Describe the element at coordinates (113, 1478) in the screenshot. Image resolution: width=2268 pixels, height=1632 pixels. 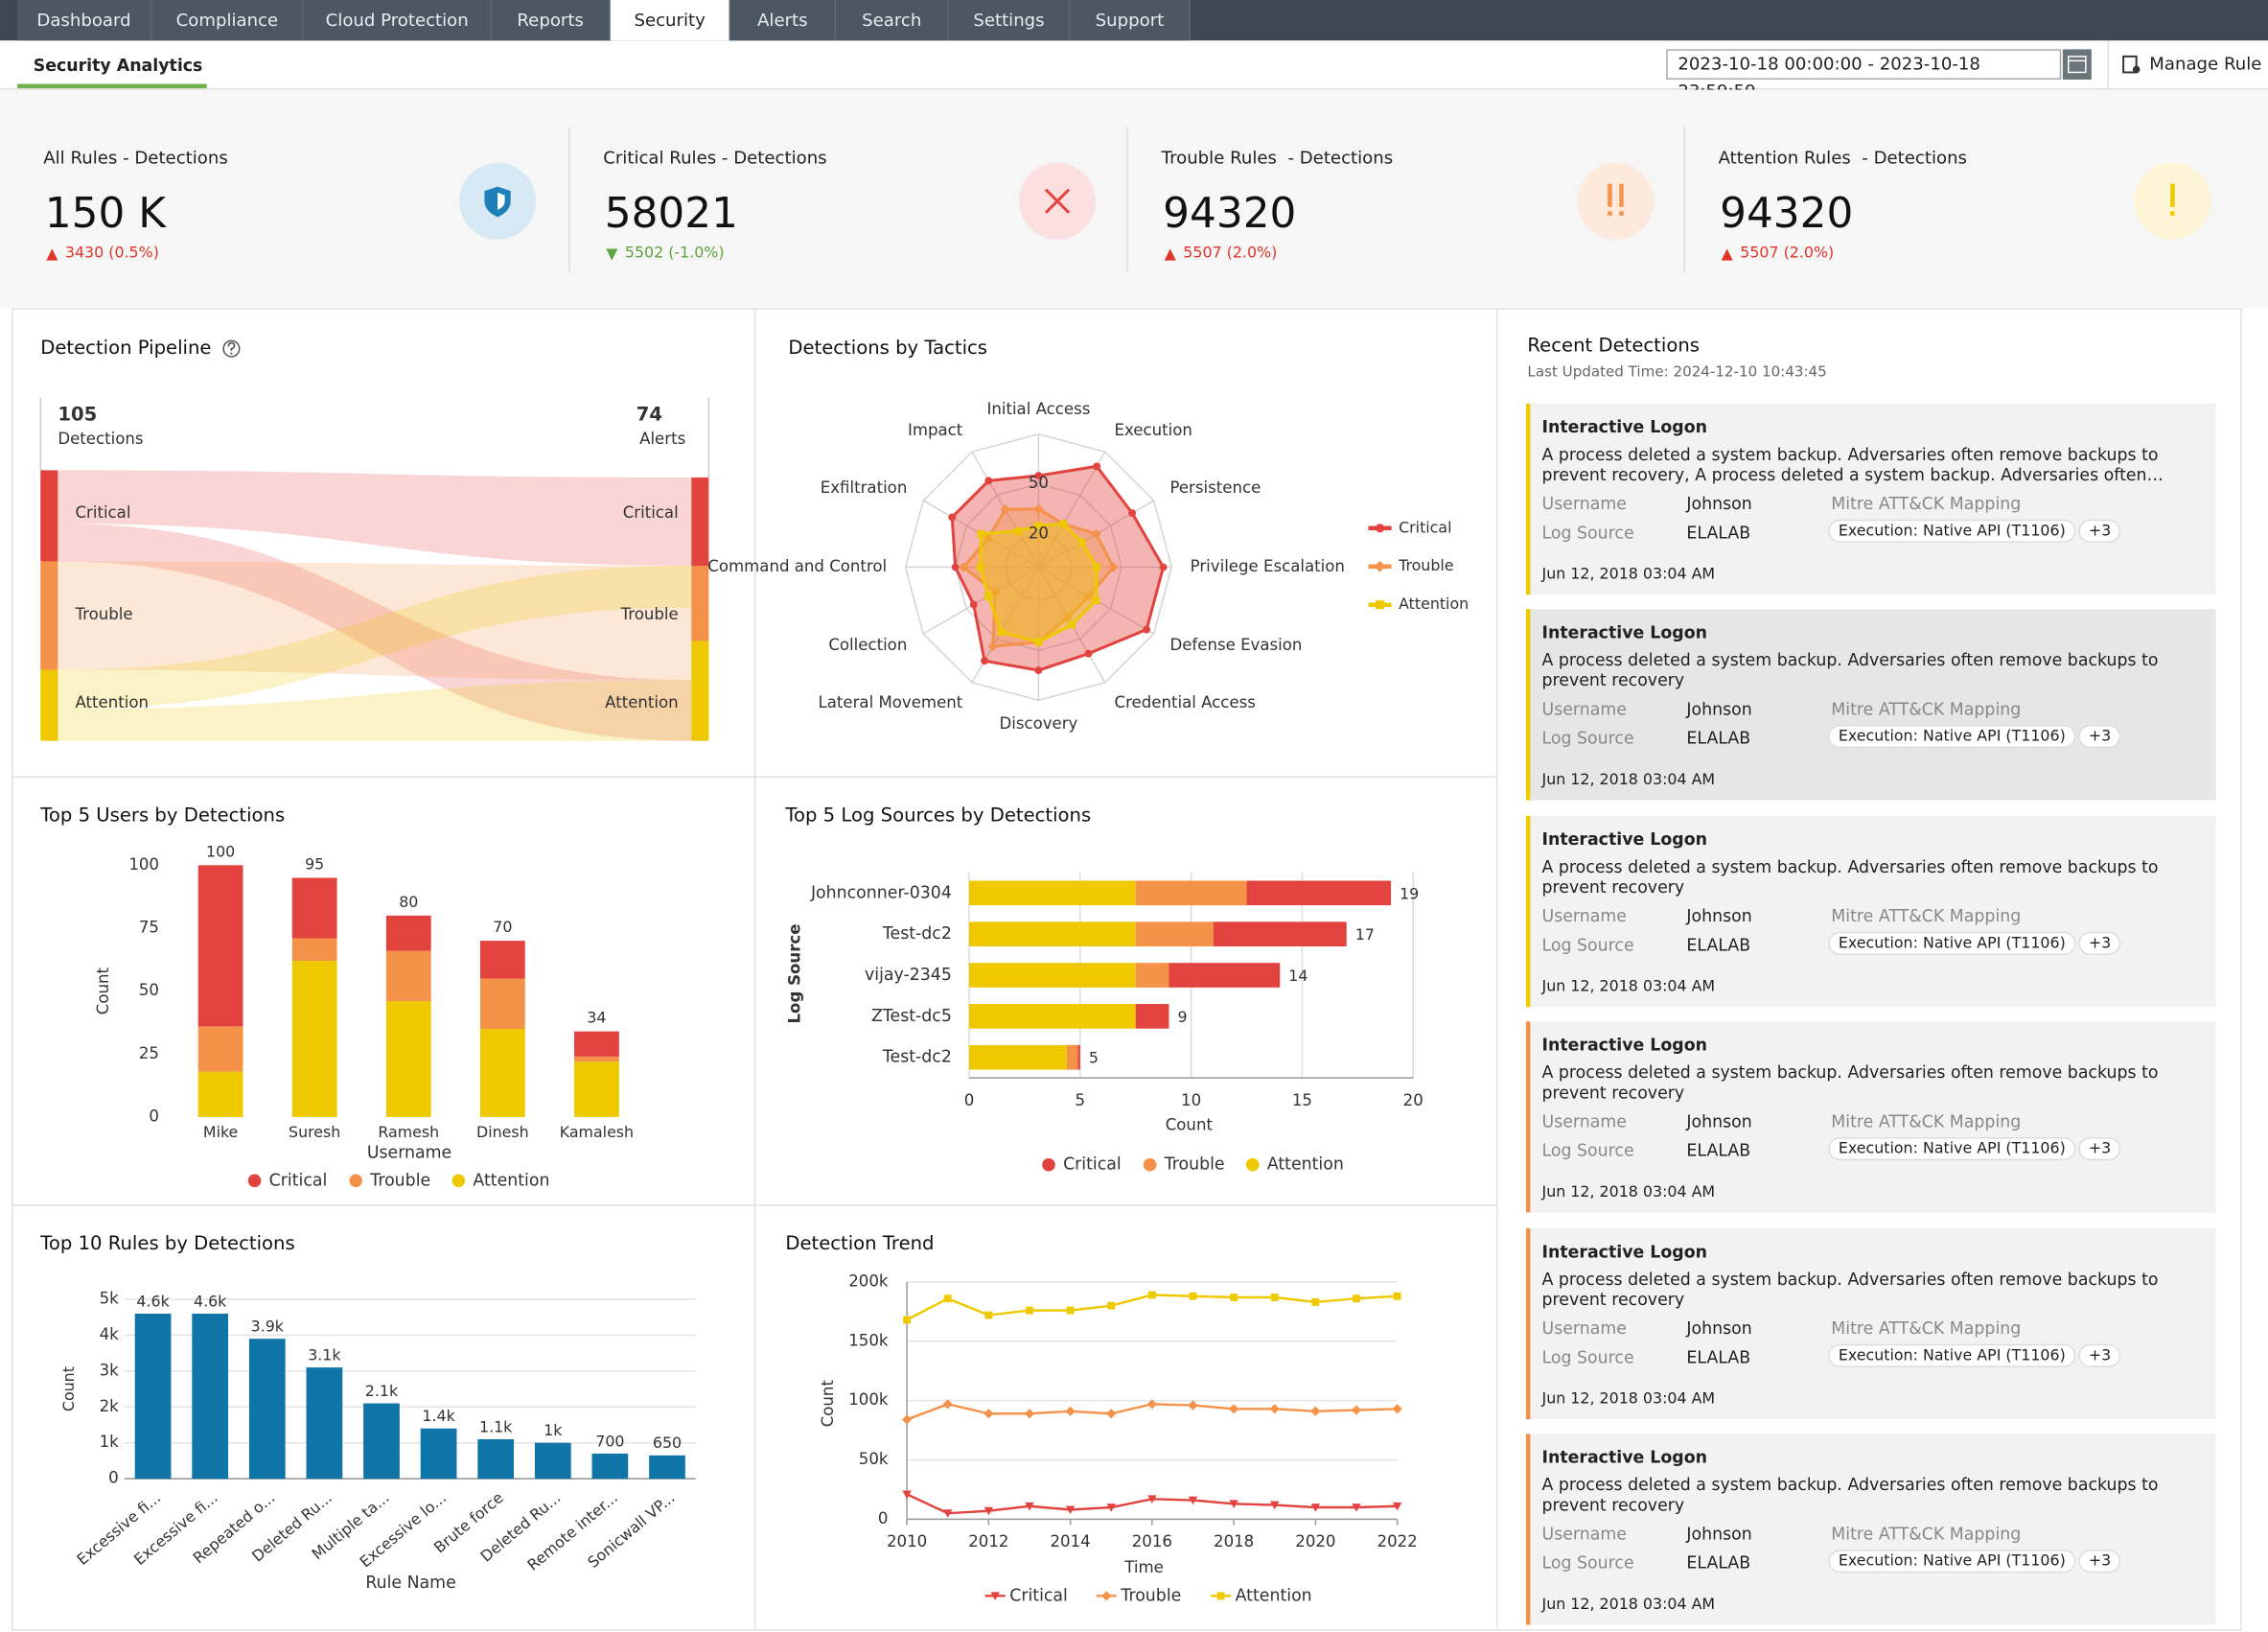
I see `y-tick-label: 0` at that location.